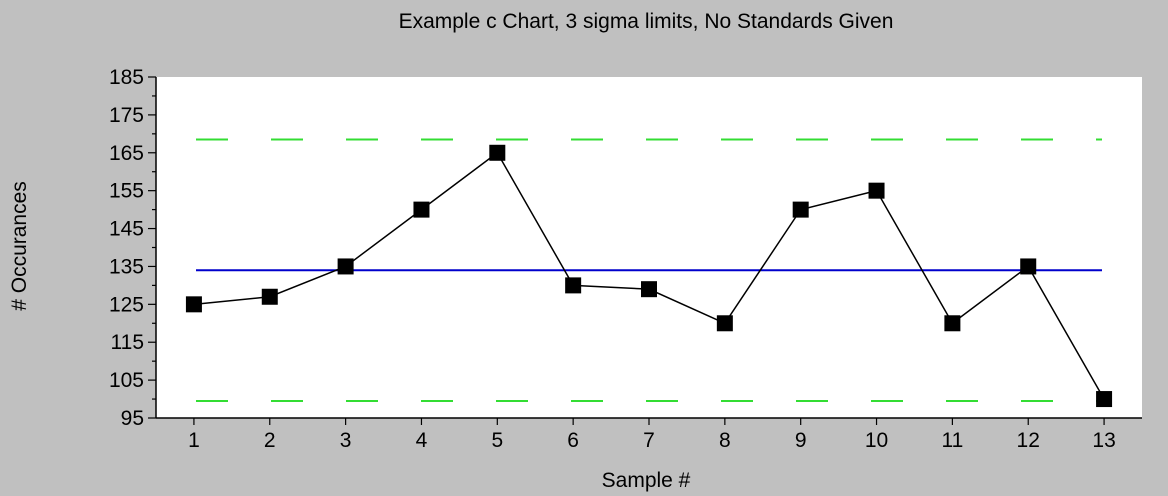 This screenshot has width=1168, height=496. What do you see at coordinates (270, 440) in the screenshot?
I see `x-tick-label: 2` at bounding box center [270, 440].